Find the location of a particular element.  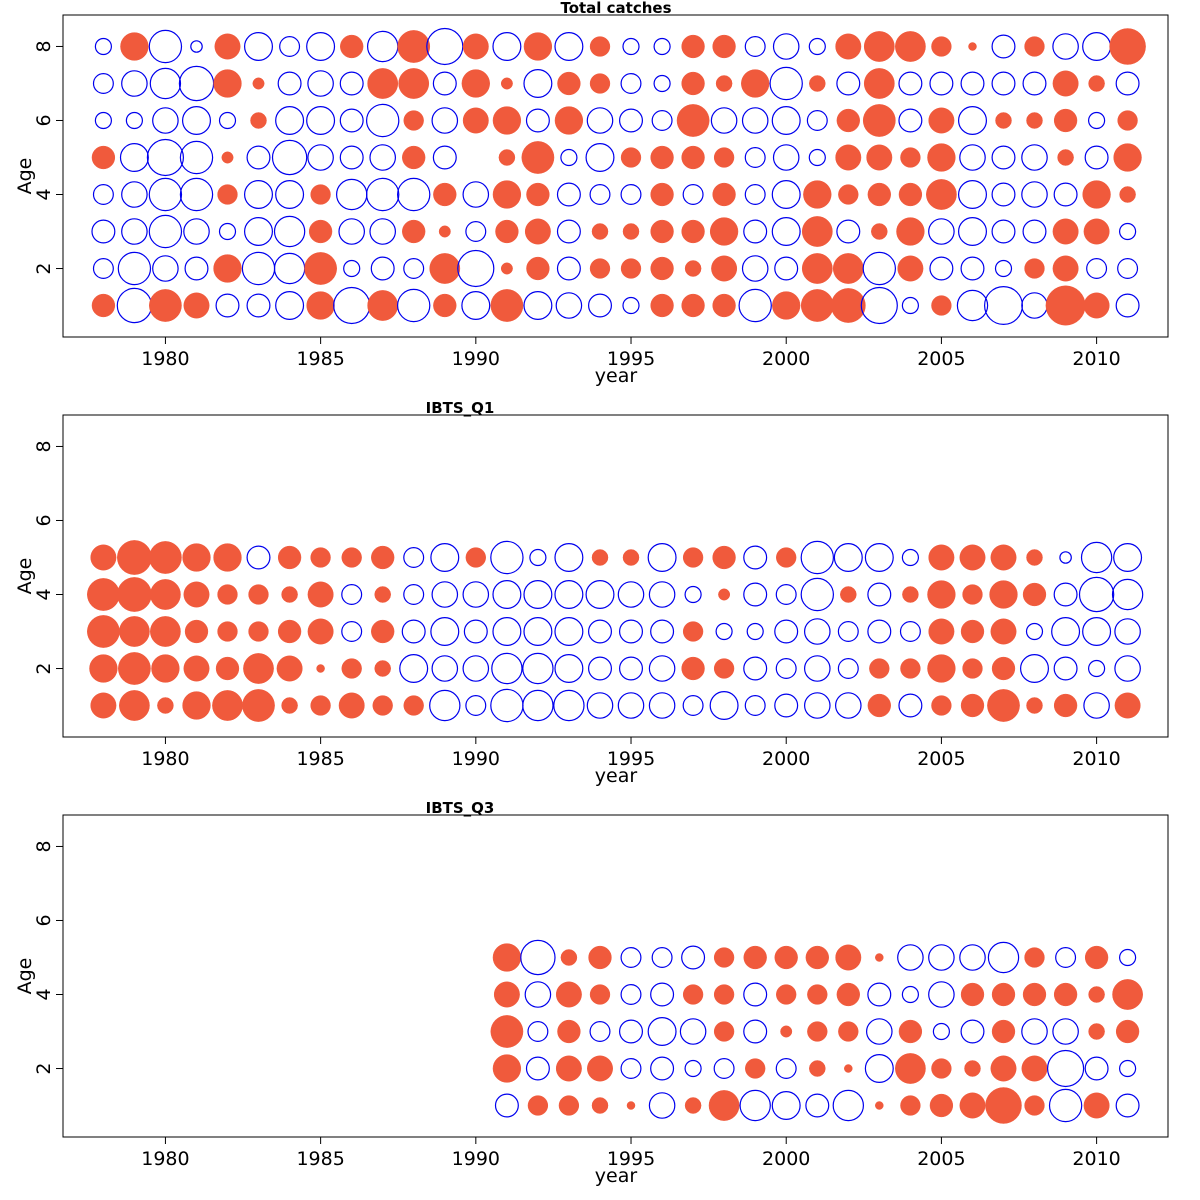

x-tick-label: 1990 is located at coordinates (476, 1159).